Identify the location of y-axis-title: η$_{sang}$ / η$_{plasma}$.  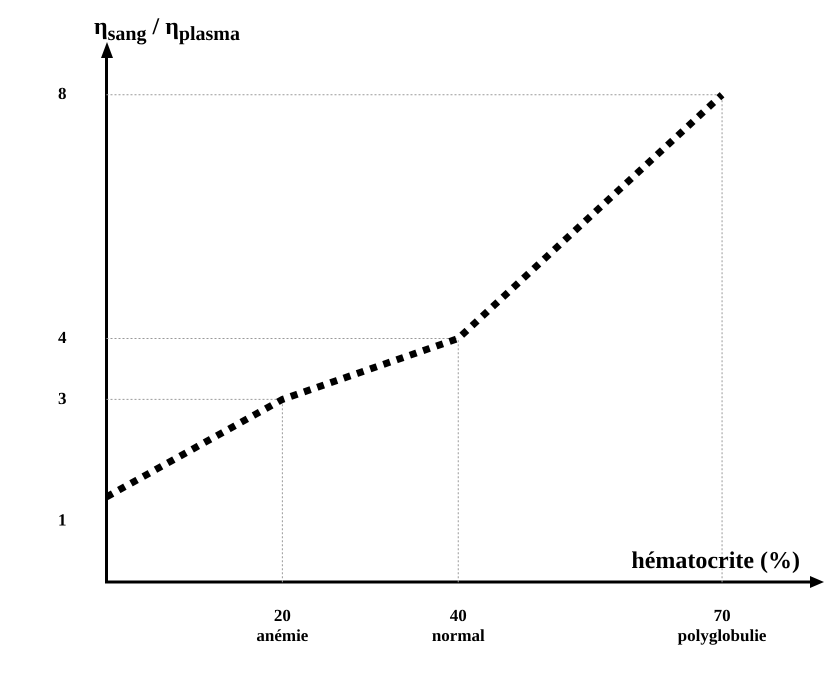
(167, 30).